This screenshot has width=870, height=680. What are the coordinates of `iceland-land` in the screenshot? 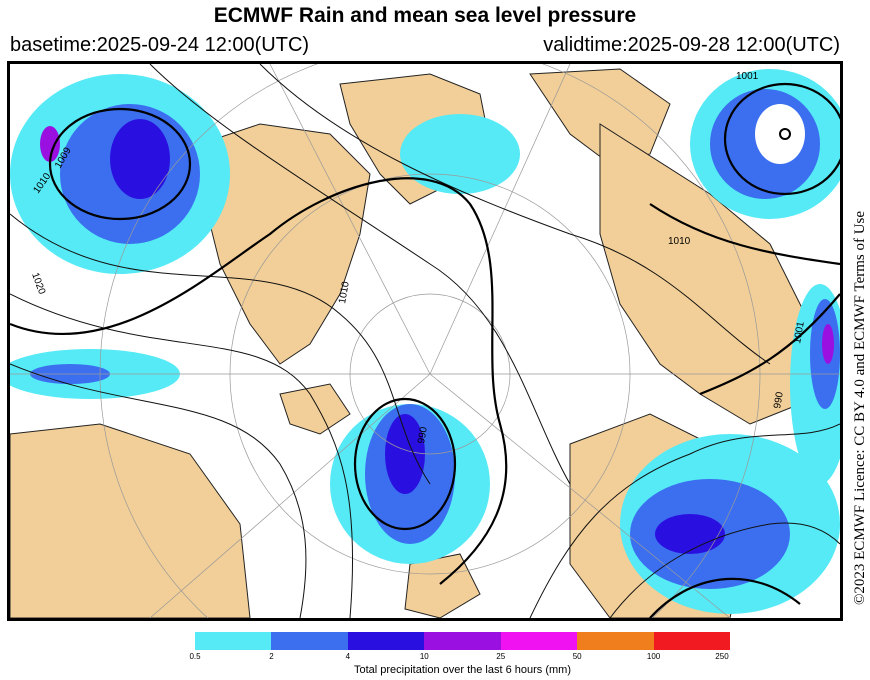 It's located at (315, 409).